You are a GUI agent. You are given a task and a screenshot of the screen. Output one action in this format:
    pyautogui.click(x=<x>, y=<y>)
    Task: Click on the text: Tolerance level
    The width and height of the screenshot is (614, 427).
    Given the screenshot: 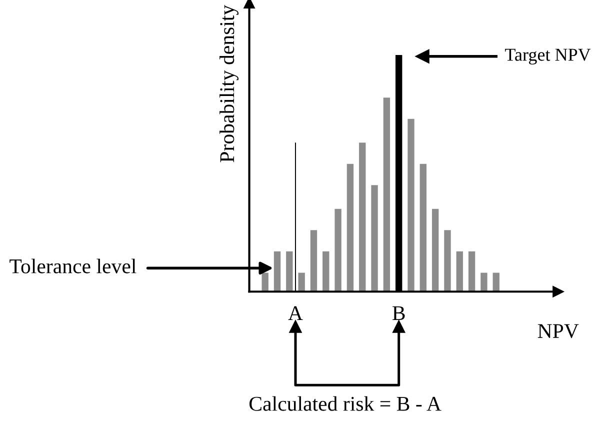 What is the action you would take?
    pyautogui.click(x=73, y=266)
    